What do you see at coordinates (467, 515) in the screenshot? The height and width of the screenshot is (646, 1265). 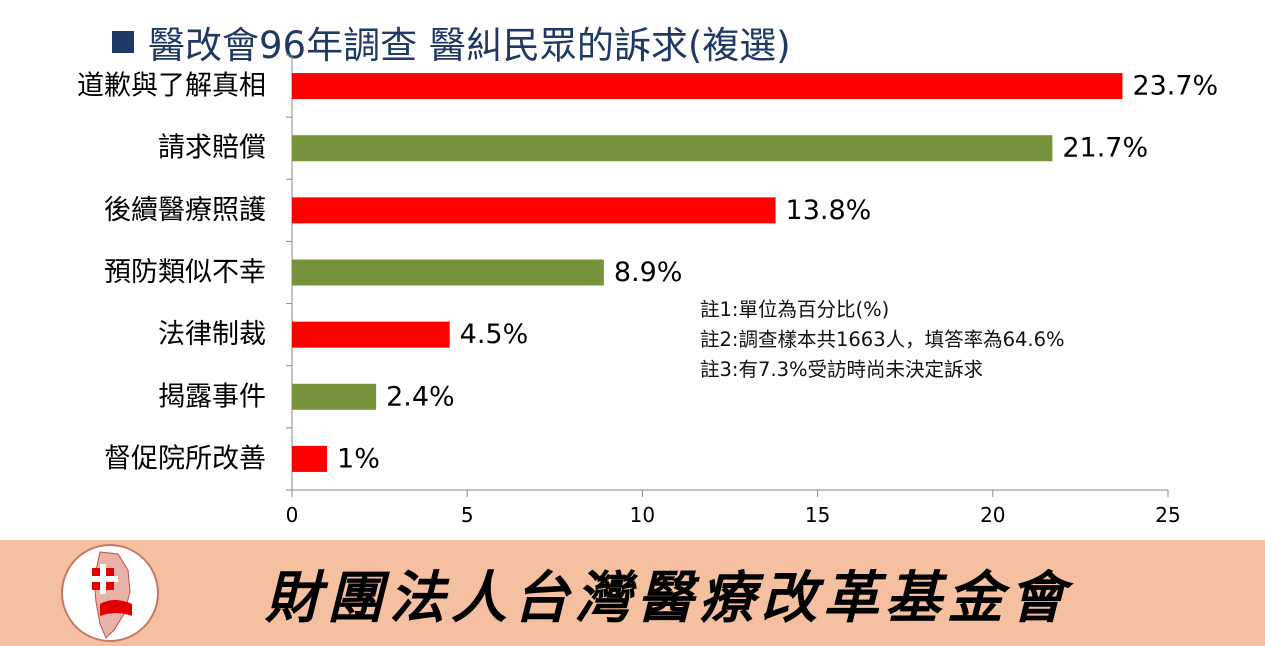 I see `x-tick-label: 5` at bounding box center [467, 515].